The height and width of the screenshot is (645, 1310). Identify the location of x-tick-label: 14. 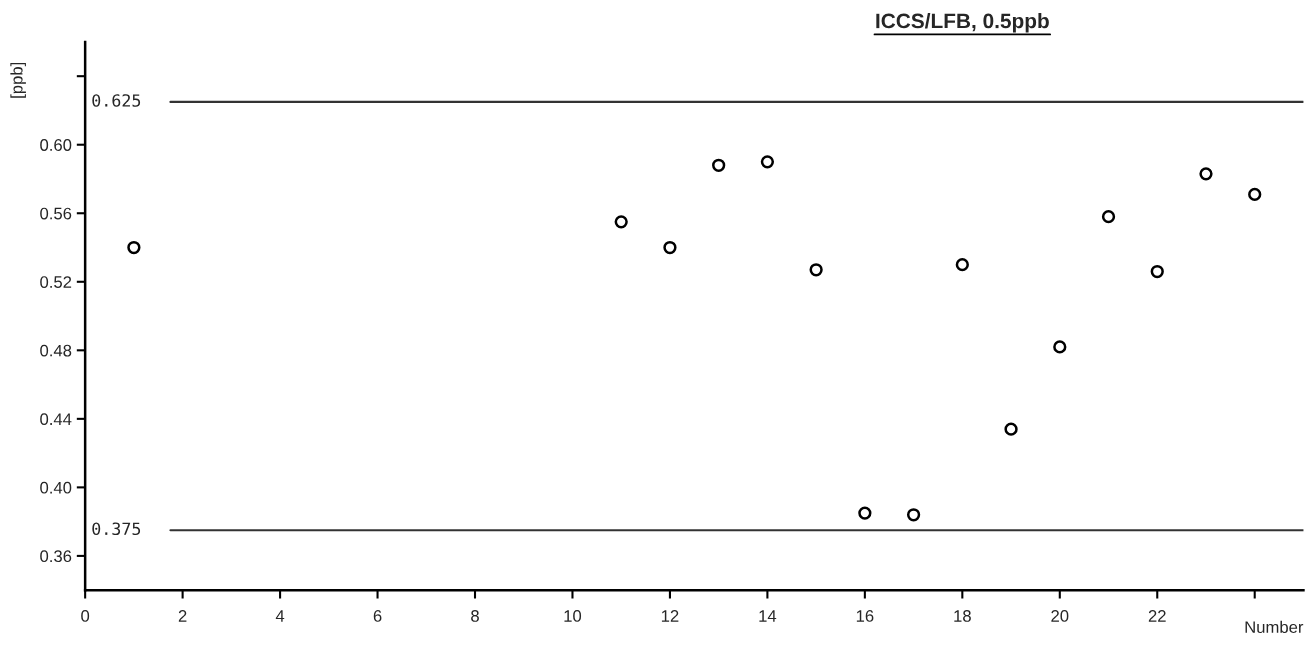
(768, 616).